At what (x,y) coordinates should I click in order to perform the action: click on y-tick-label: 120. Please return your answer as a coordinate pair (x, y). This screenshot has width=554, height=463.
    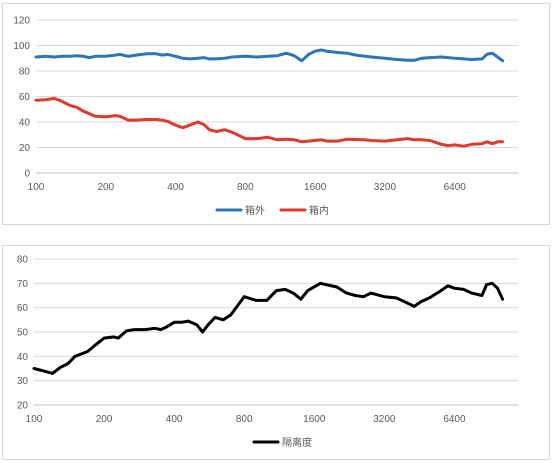
    Looking at the image, I should click on (21, 21).